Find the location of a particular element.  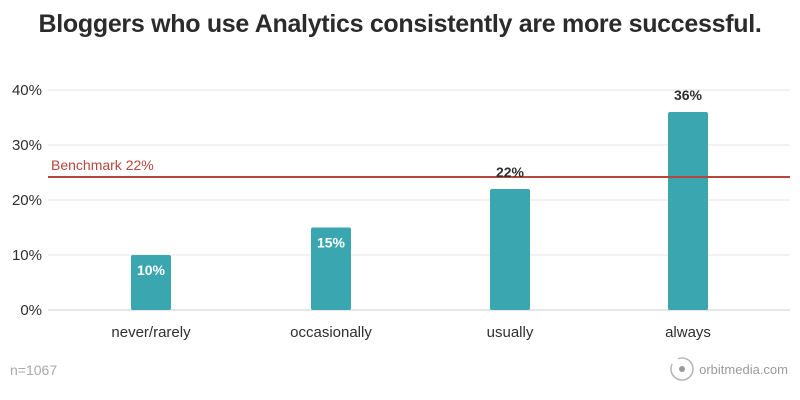

orbit-logo-icon is located at coordinates (682, 369).